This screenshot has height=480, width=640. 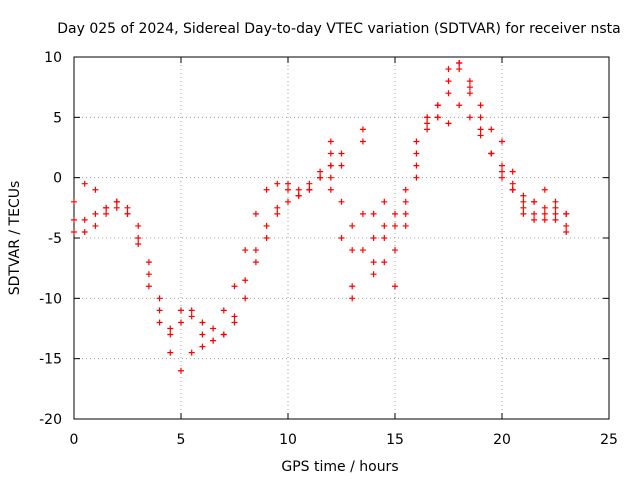 I want to click on x-axis-label: GPS time / hours, so click(x=339, y=467).